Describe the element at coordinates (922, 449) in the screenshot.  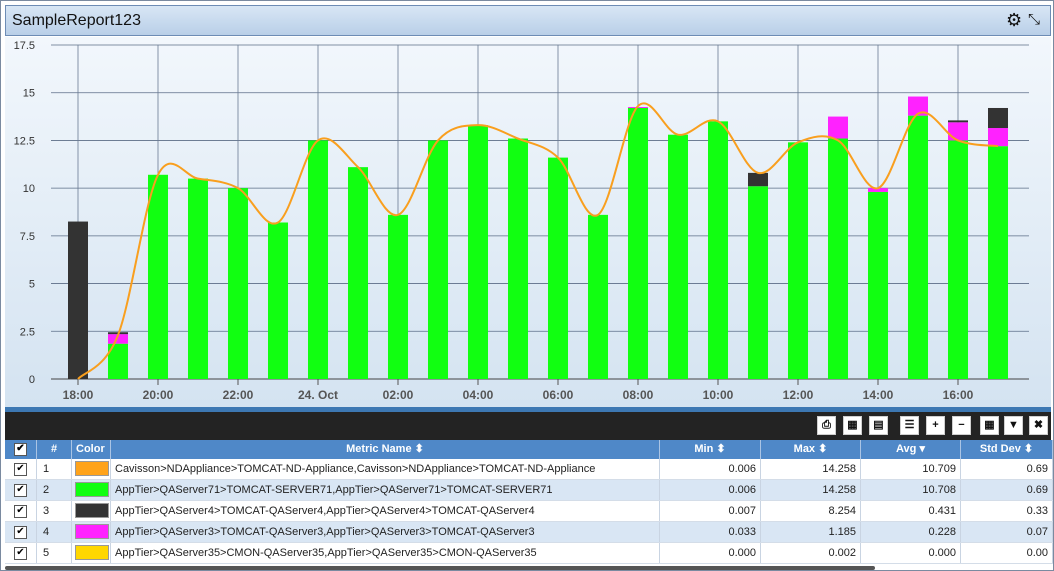
I see `sort-desc-icon: ▾` at that location.